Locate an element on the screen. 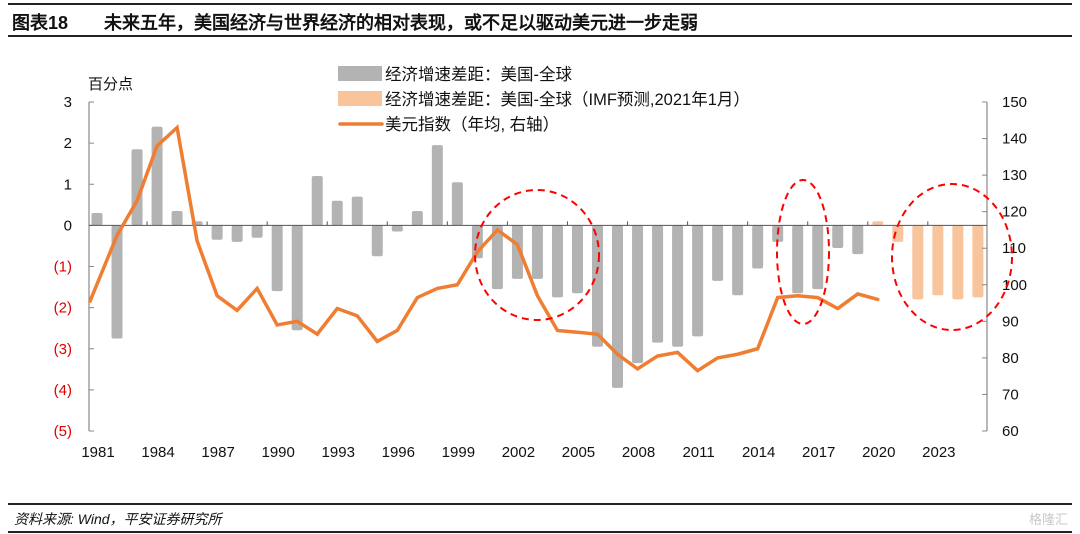 The image size is (1080, 534). bar-forecast-2022 is located at coordinates (918, 262).